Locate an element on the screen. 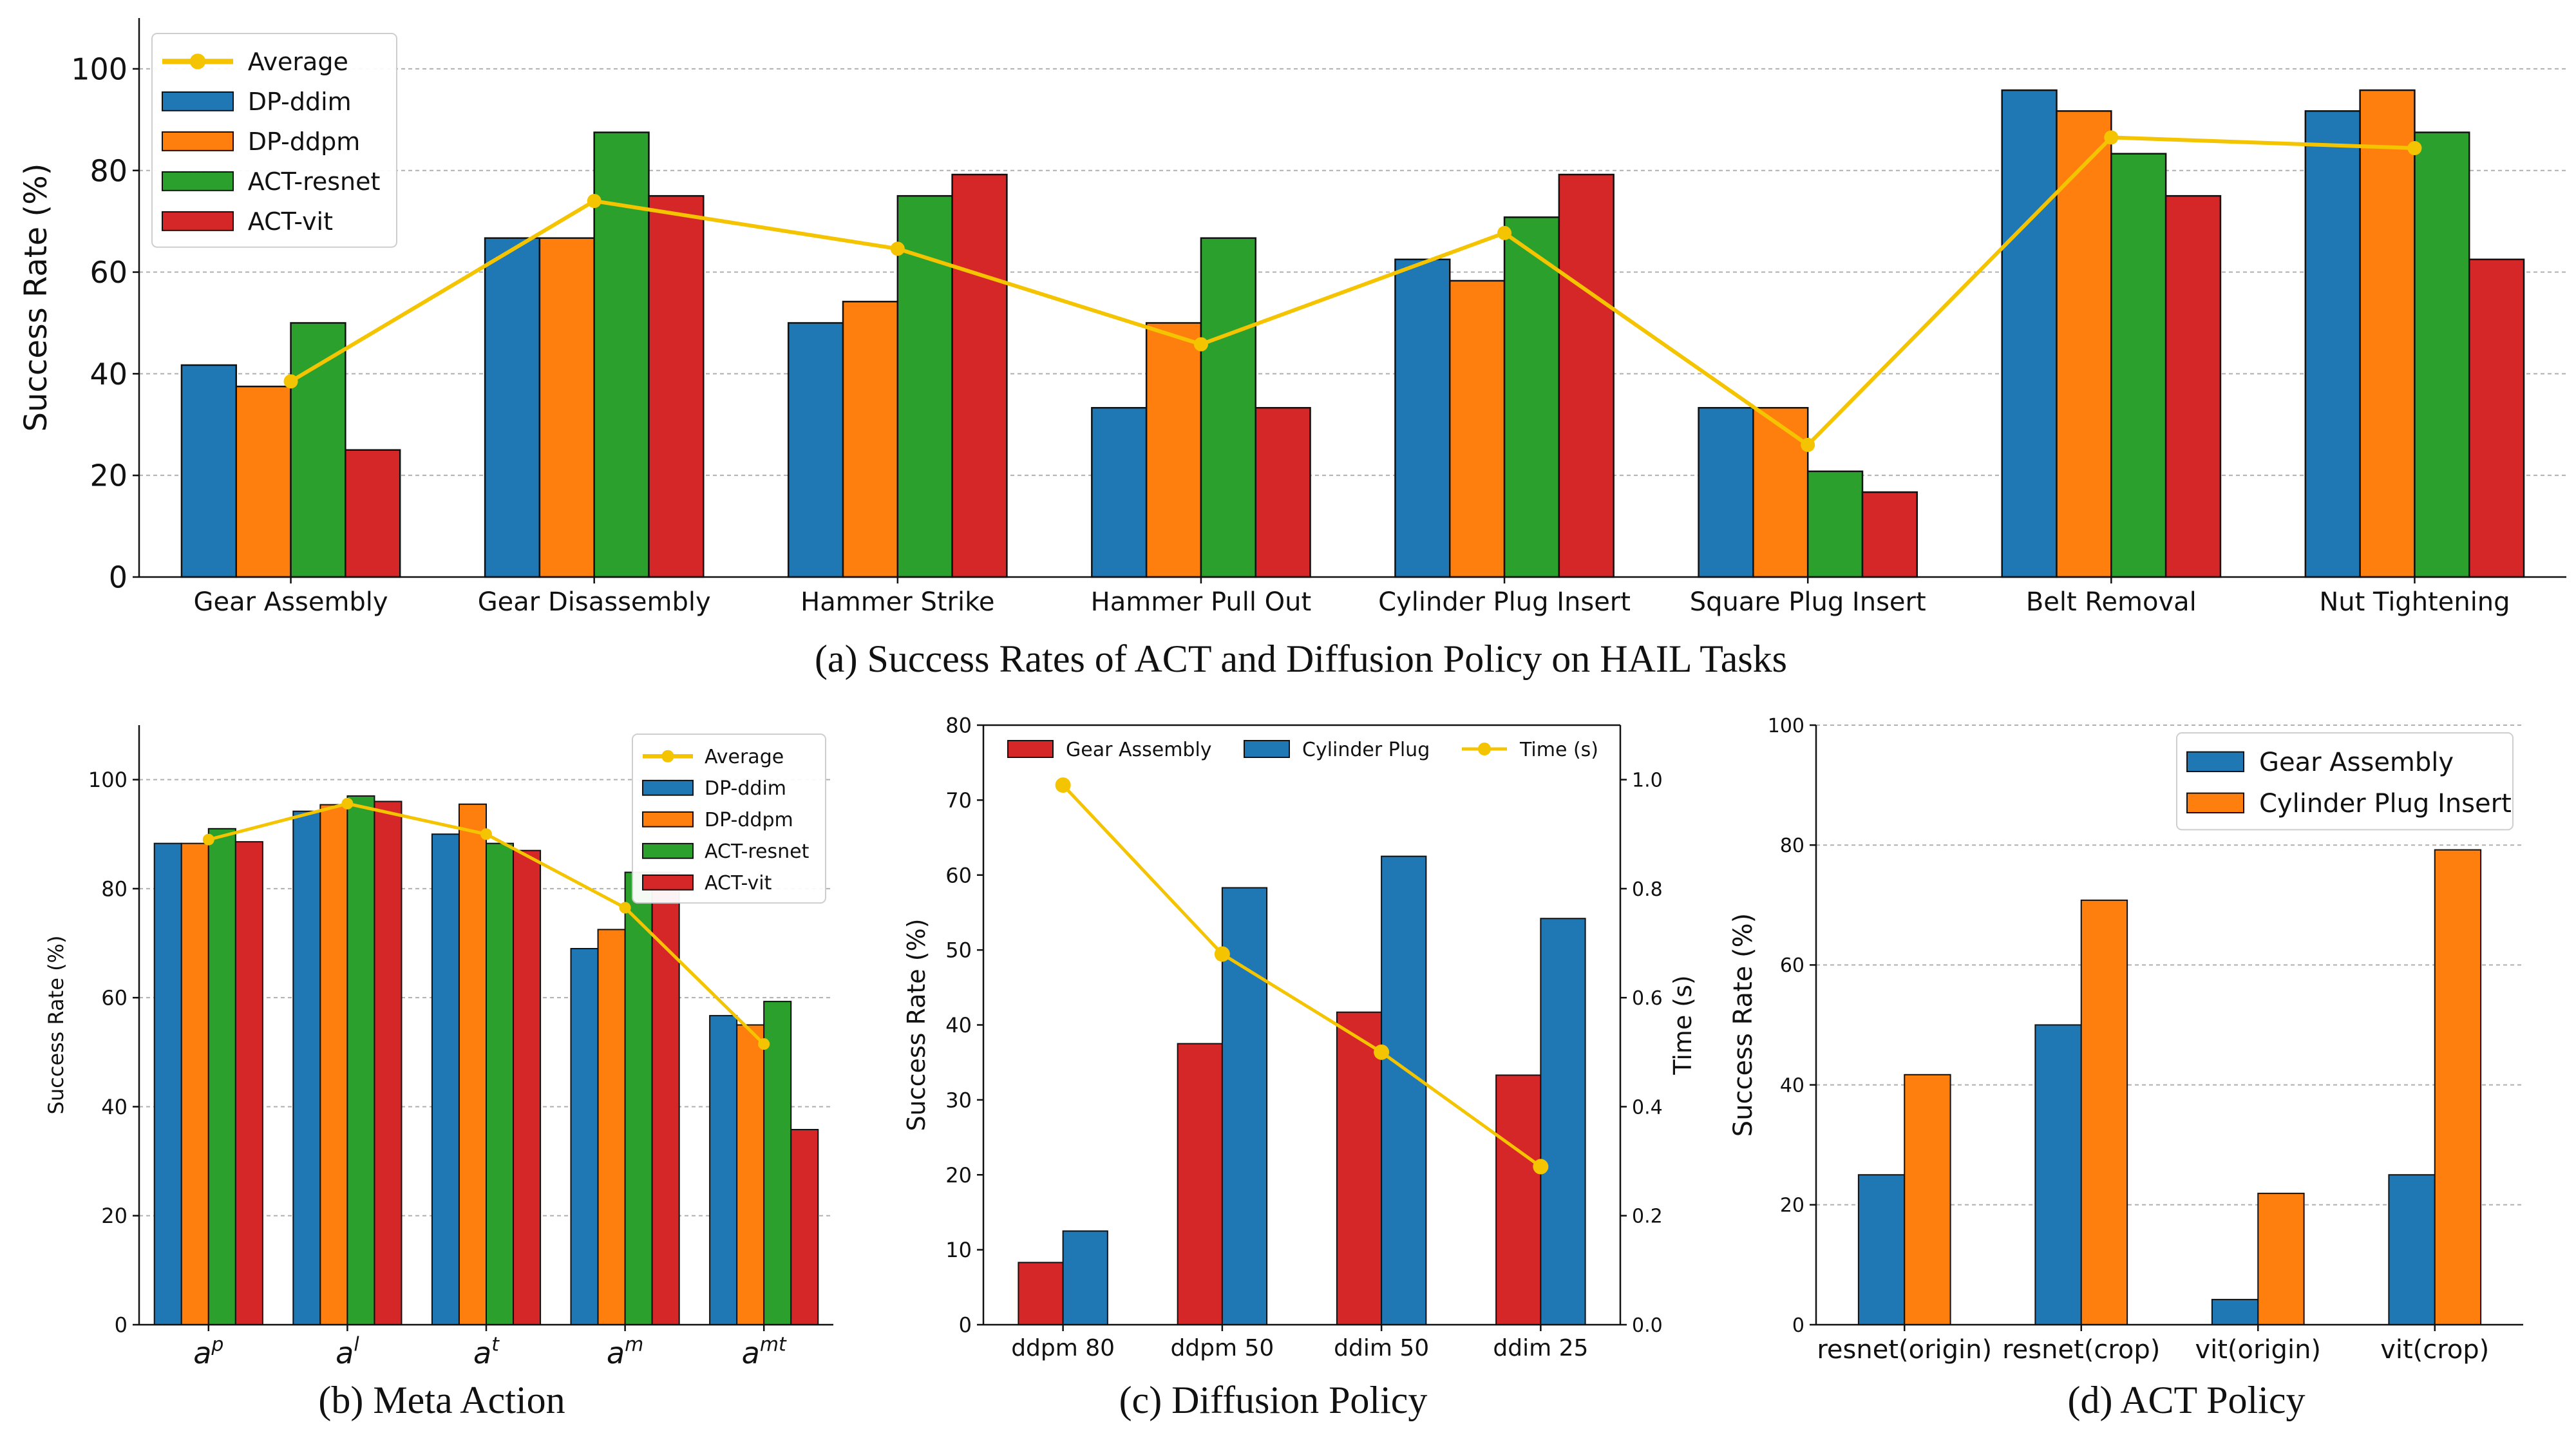 The image size is (2576, 1449). x-tick-label: ddpm 50 is located at coordinates (1222, 1348).